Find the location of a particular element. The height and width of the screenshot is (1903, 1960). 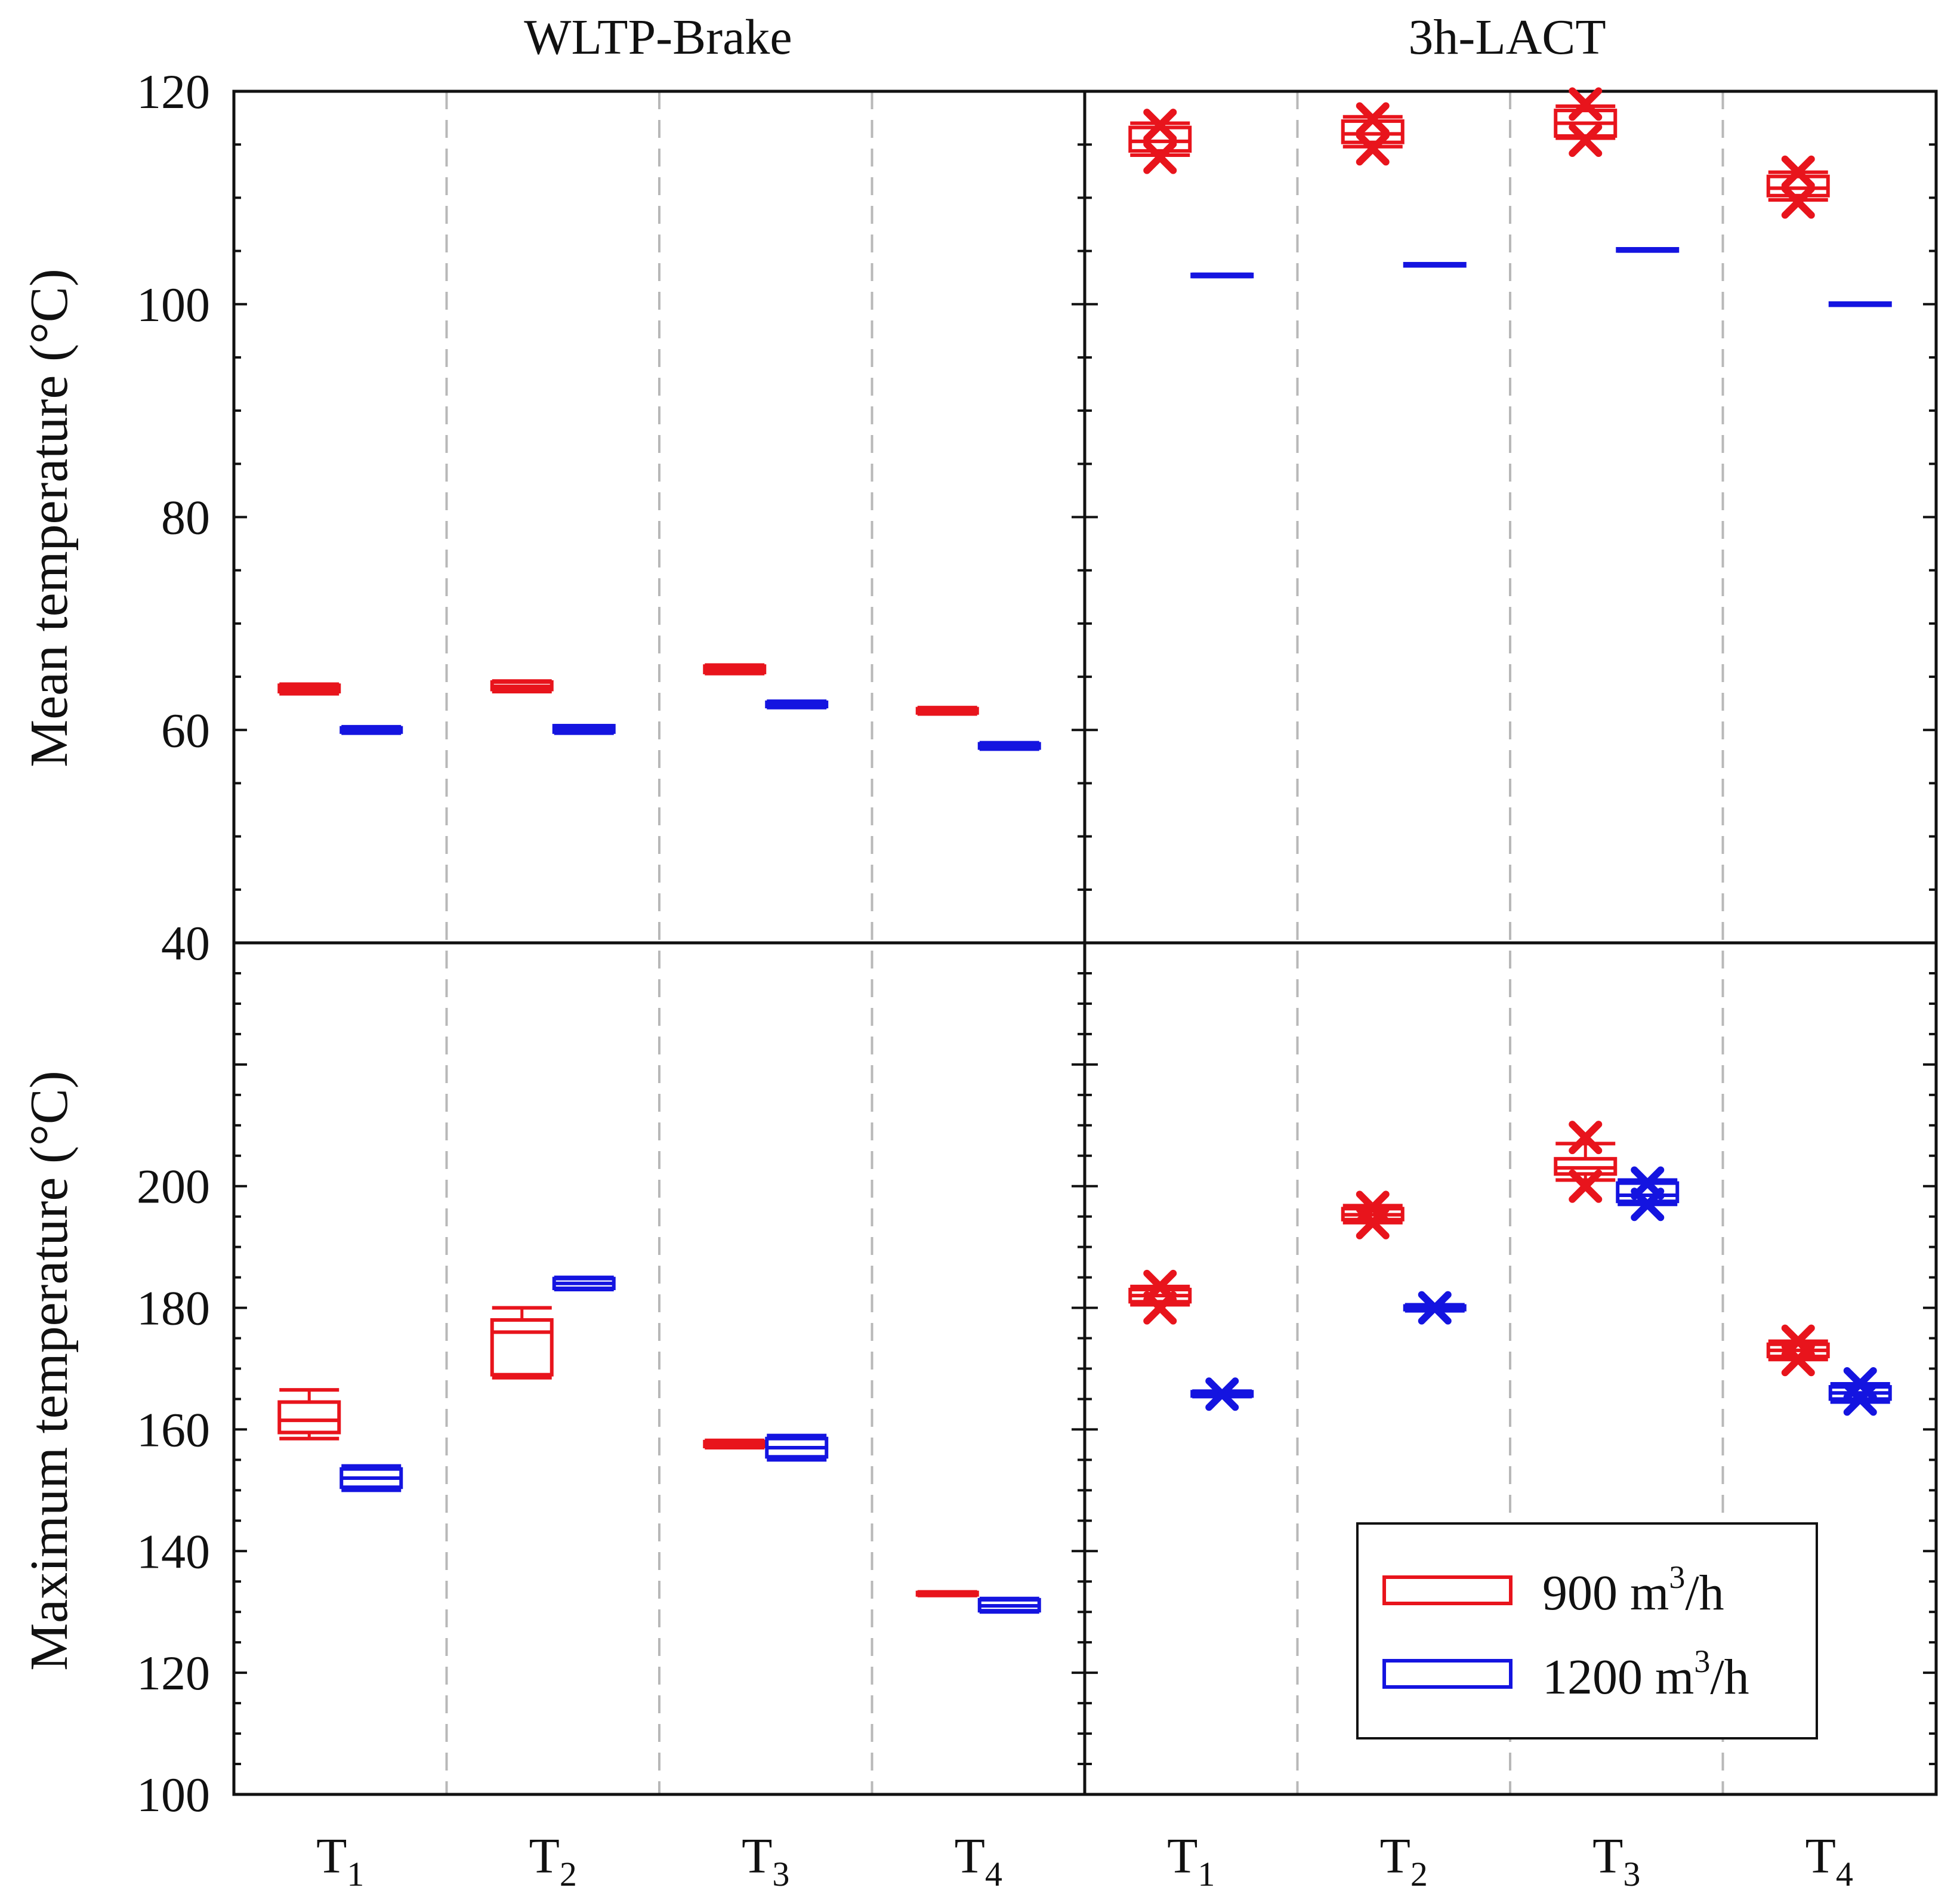

column-title-lact: 3h-LACT is located at coordinates (1507, 37).